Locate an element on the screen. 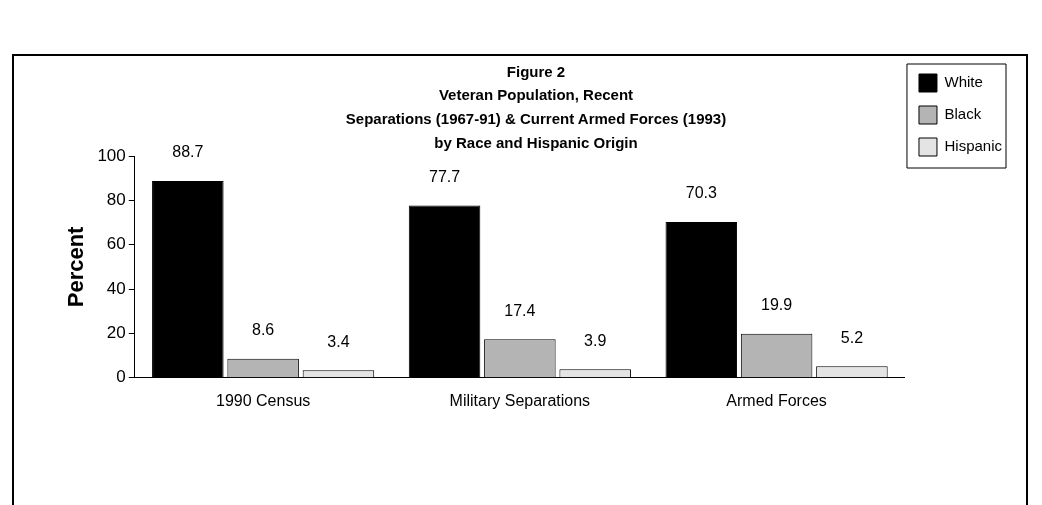 This screenshot has height=505, width=1042. x-tick-label: Military Separations is located at coordinates (520, 400).